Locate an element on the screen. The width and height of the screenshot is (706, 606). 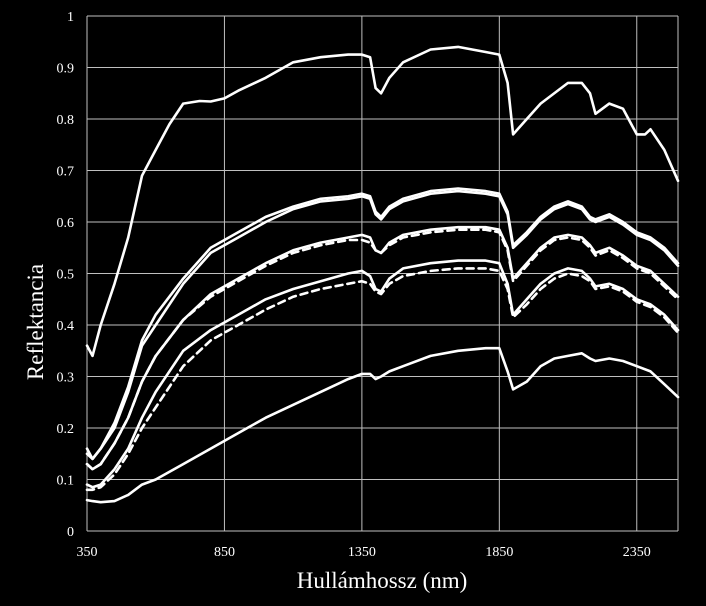
x-tick-labels: 350 850 1350 1850 2350 is located at coordinates (364, 552).